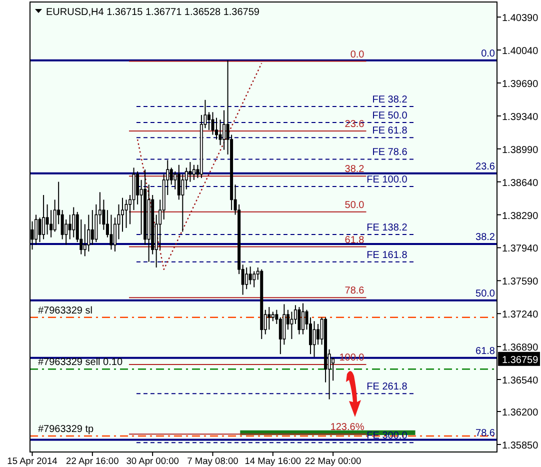 The width and height of the screenshot is (541, 467). What do you see at coordinates (520, 413) in the screenshot?
I see `y-tick-label: 1.36200` at bounding box center [520, 413].